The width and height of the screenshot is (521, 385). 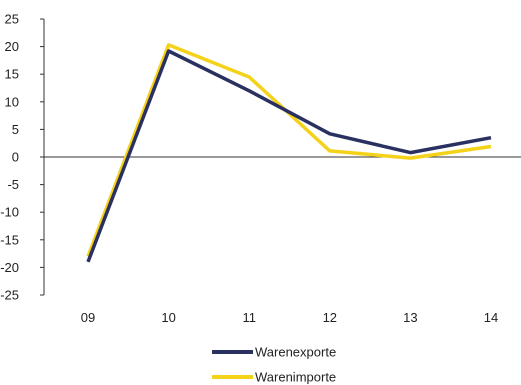 I want to click on x-tick-label: 10, so click(x=168, y=317).